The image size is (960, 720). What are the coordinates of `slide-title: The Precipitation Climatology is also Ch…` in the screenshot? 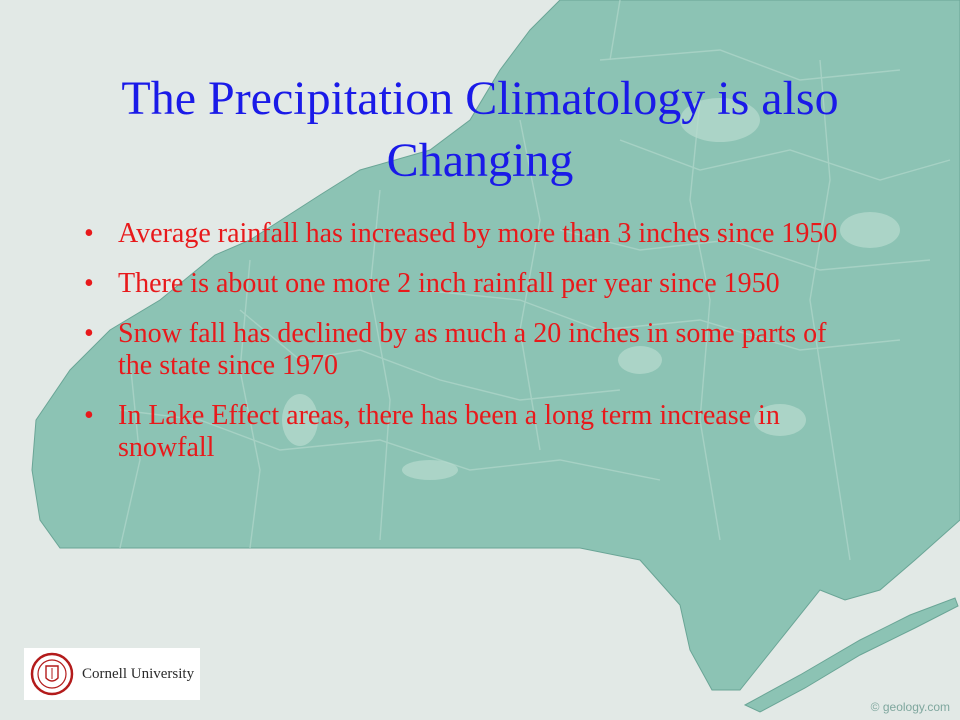 It's located at (480, 129).